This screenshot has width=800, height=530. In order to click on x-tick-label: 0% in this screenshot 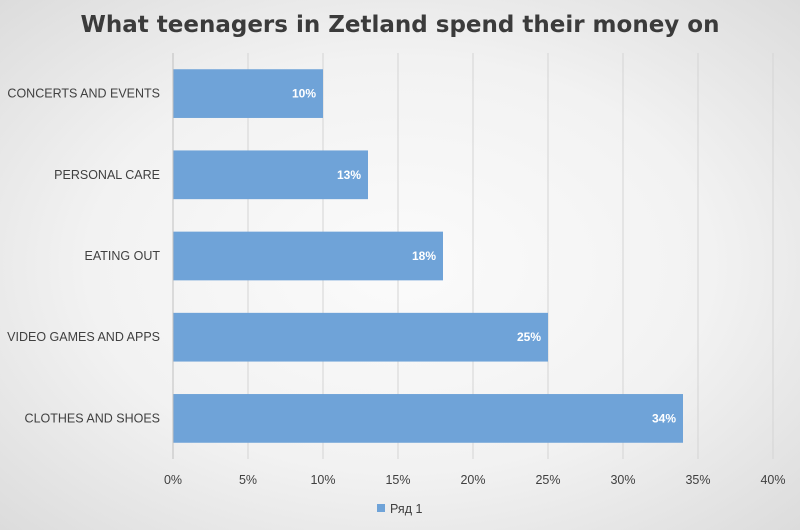, I will do `click(173, 480)`.